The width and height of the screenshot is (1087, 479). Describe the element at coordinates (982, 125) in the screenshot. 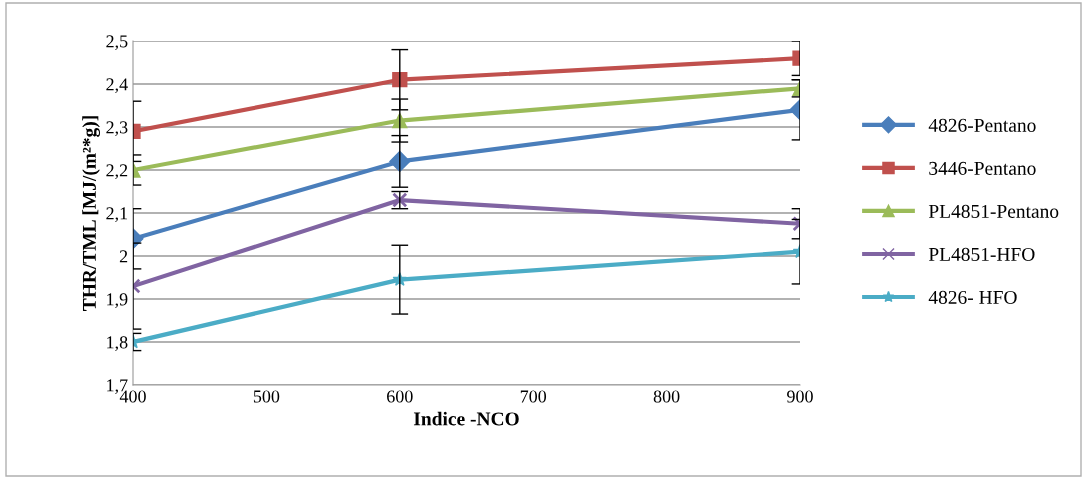

I see `legend-label: 4826-Pentano` at that location.